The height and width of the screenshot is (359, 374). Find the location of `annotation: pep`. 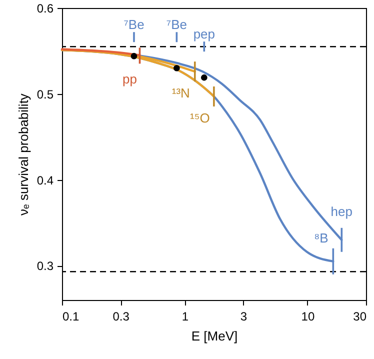

annotation: pep is located at coordinates (204, 34).